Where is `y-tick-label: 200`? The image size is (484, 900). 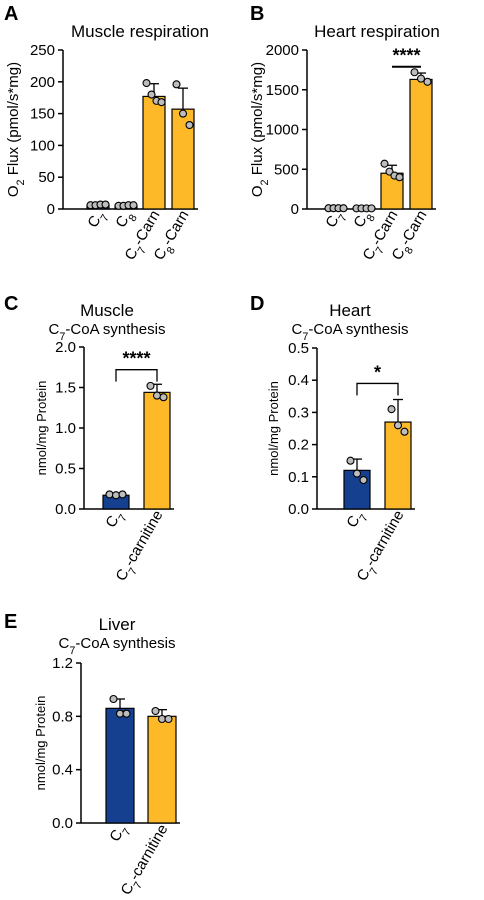
y-tick-label: 200 is located at coordinates (42, 82).